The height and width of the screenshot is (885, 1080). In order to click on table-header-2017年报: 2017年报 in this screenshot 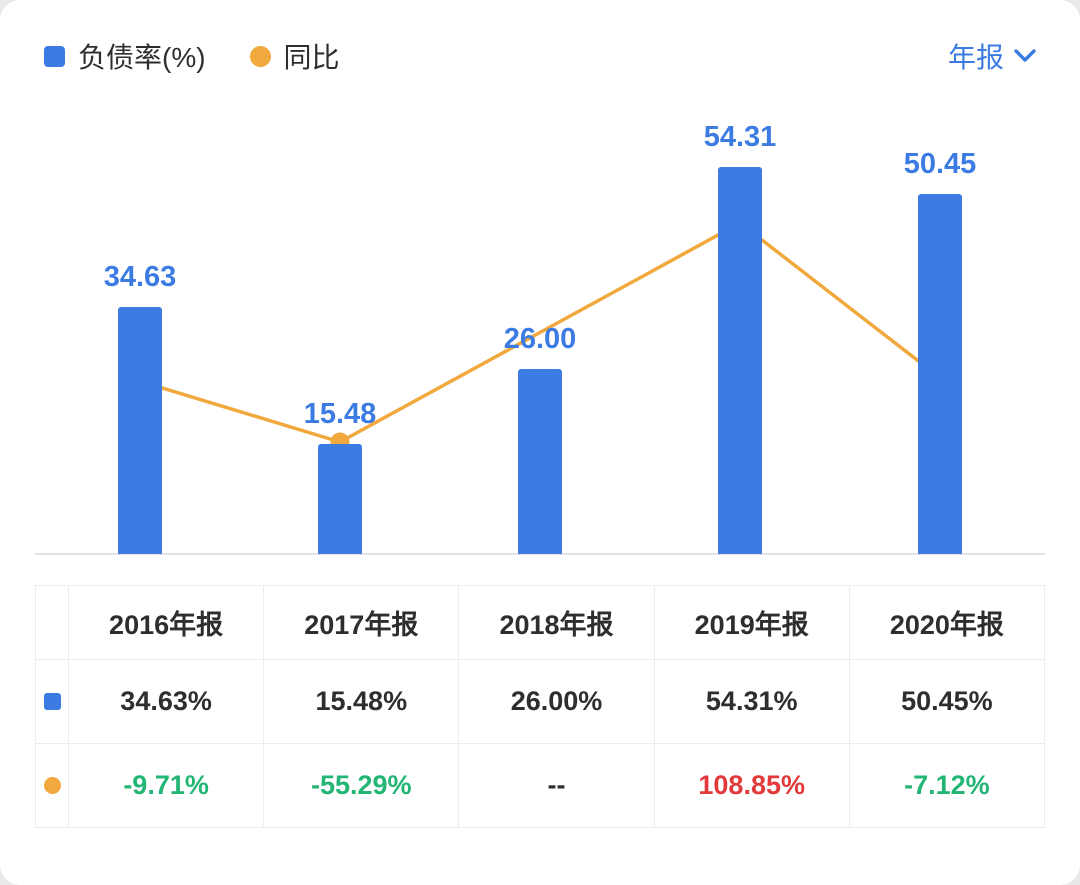, I will do `click(361, 622)`.